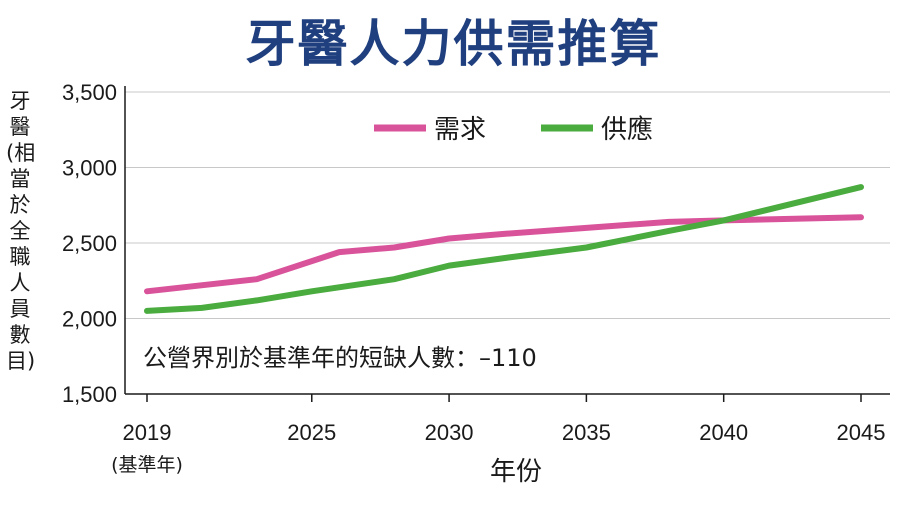  What do you see at coordinates (453, 44) in the screenshot?
I see `chart-title: 牙醫人力供需推算` at bounding box center [453, 44].